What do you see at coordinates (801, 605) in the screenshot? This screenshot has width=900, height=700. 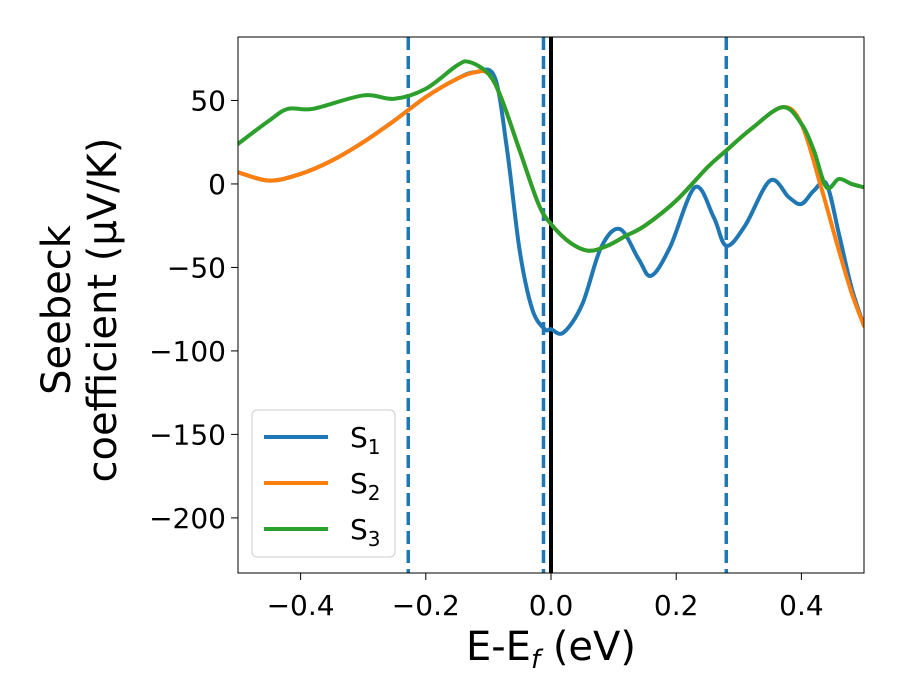 I see `x-tick-label: 0.4` at bounding box center [801, 605].